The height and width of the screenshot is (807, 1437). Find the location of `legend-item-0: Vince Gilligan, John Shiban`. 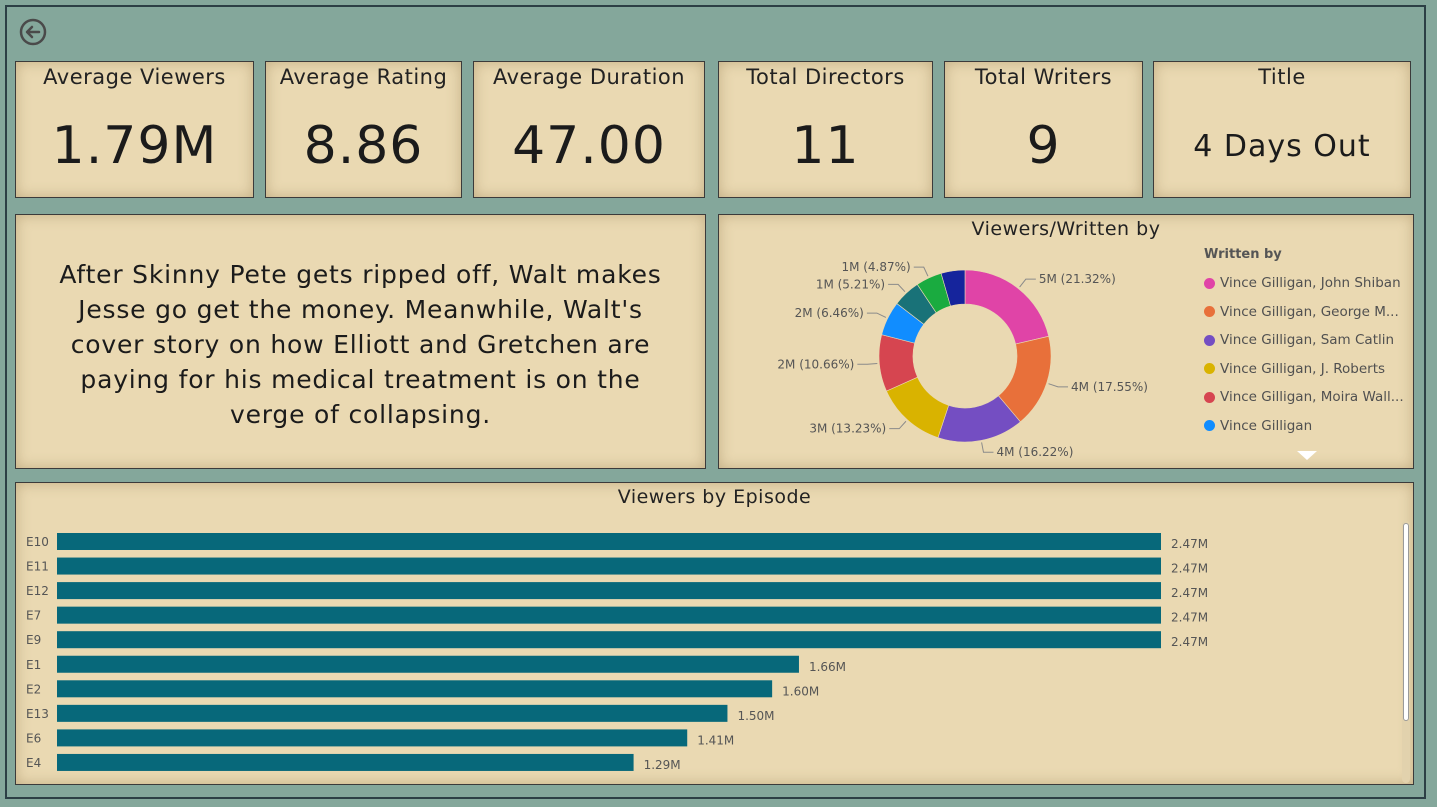

legend-item-0: Vince Gilligan, John Shiban is located at coordinates (1306, 283).